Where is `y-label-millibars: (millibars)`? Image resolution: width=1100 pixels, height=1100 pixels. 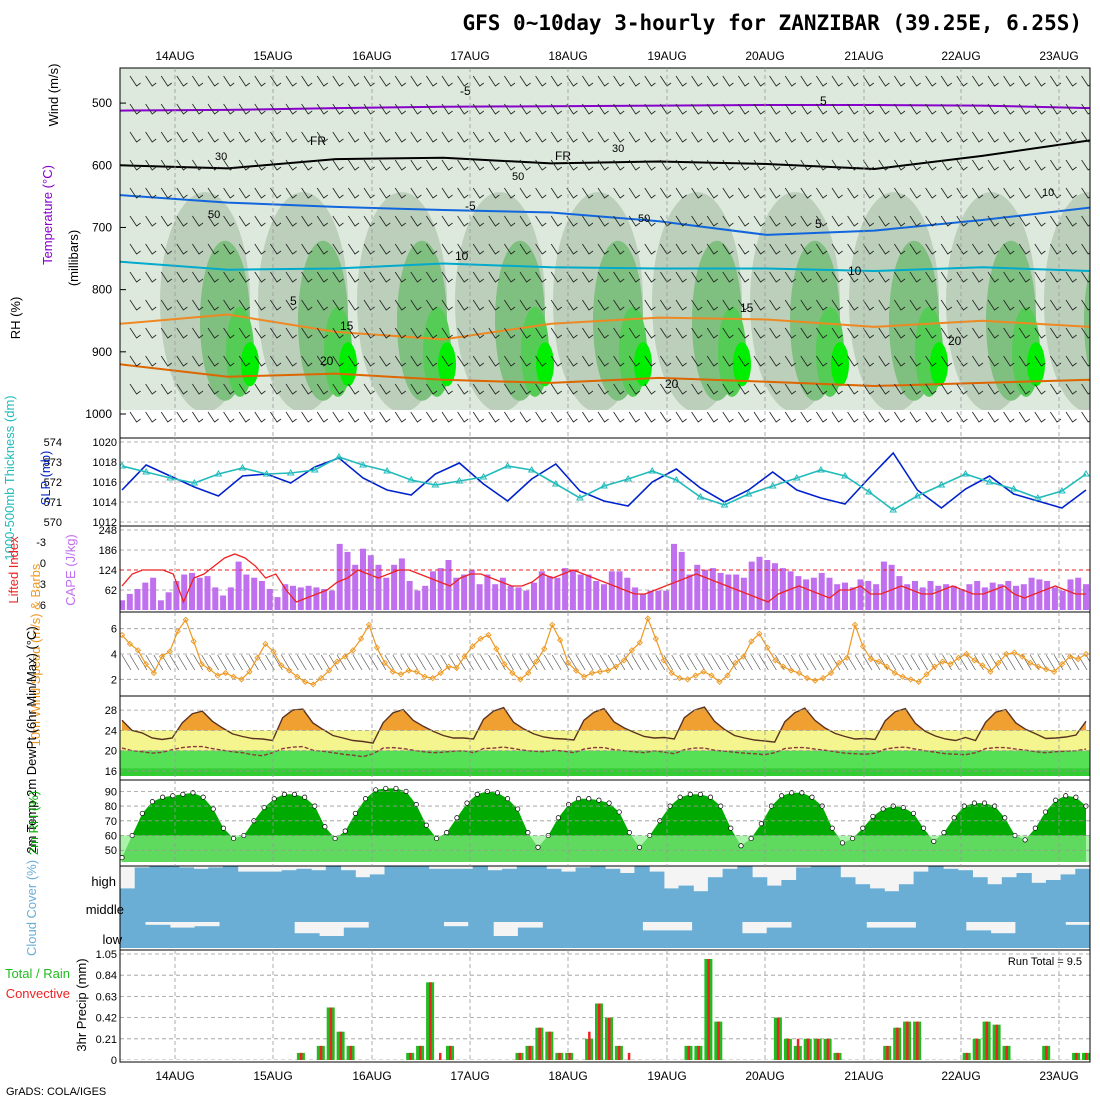
y-label-millibars: (millibars) is located at coordinates (73, 258).